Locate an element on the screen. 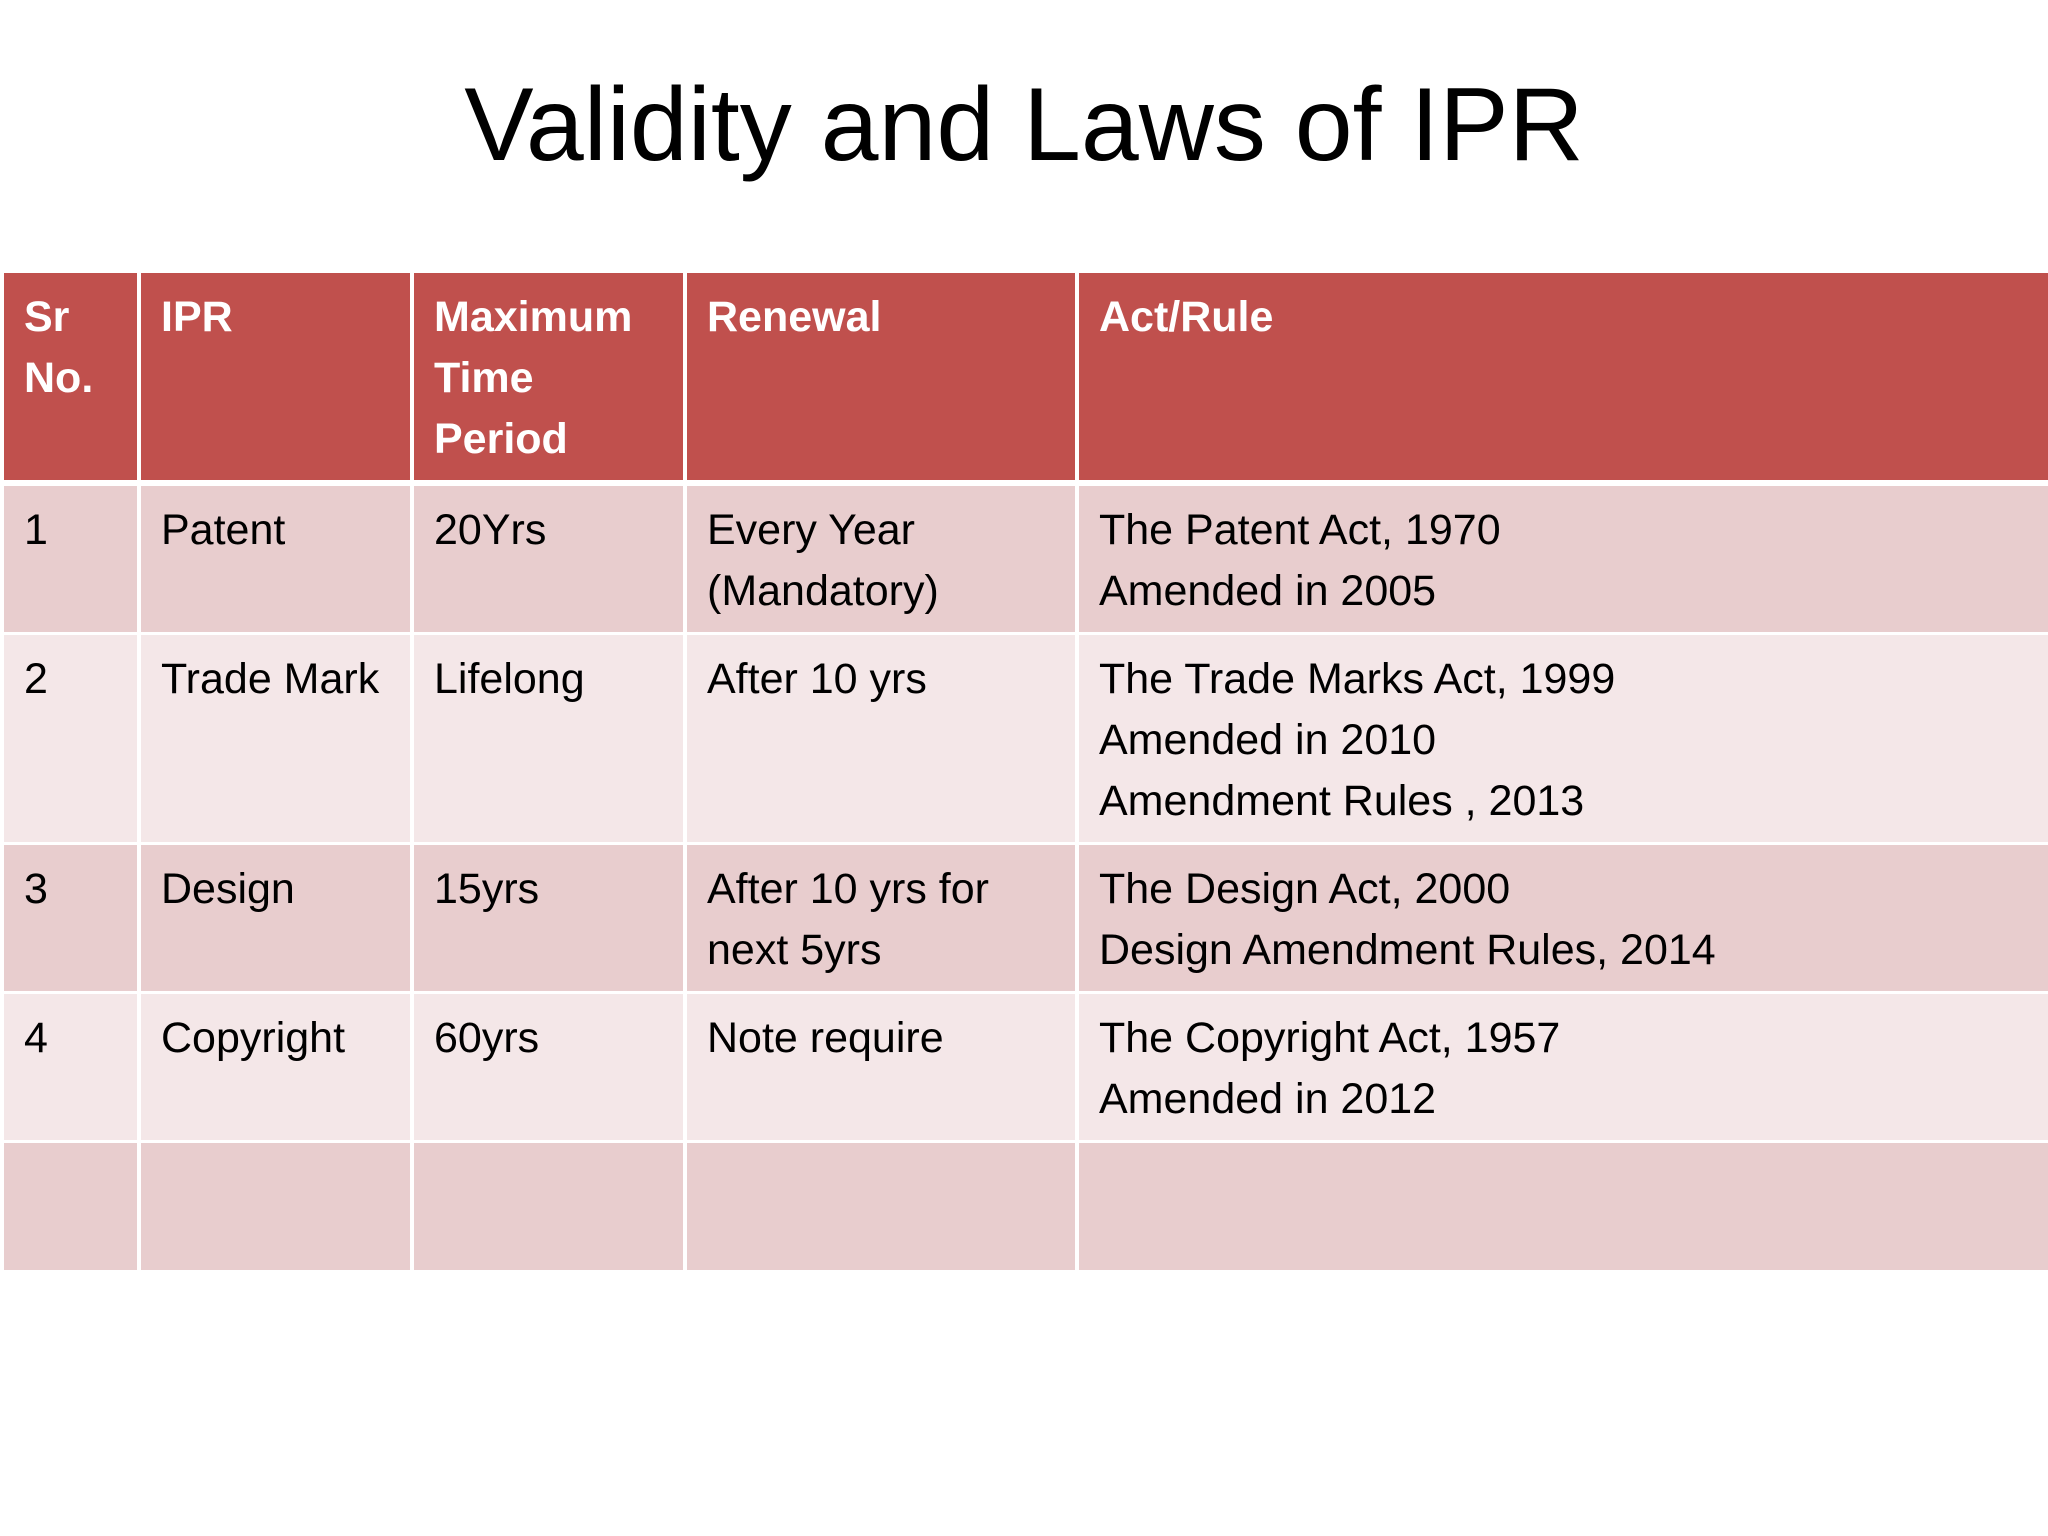 The width and height of the screenshot is (2048, 1536). cell-renewal: After 10 yrs for next 5yrs is located at coordinates (881, 918).